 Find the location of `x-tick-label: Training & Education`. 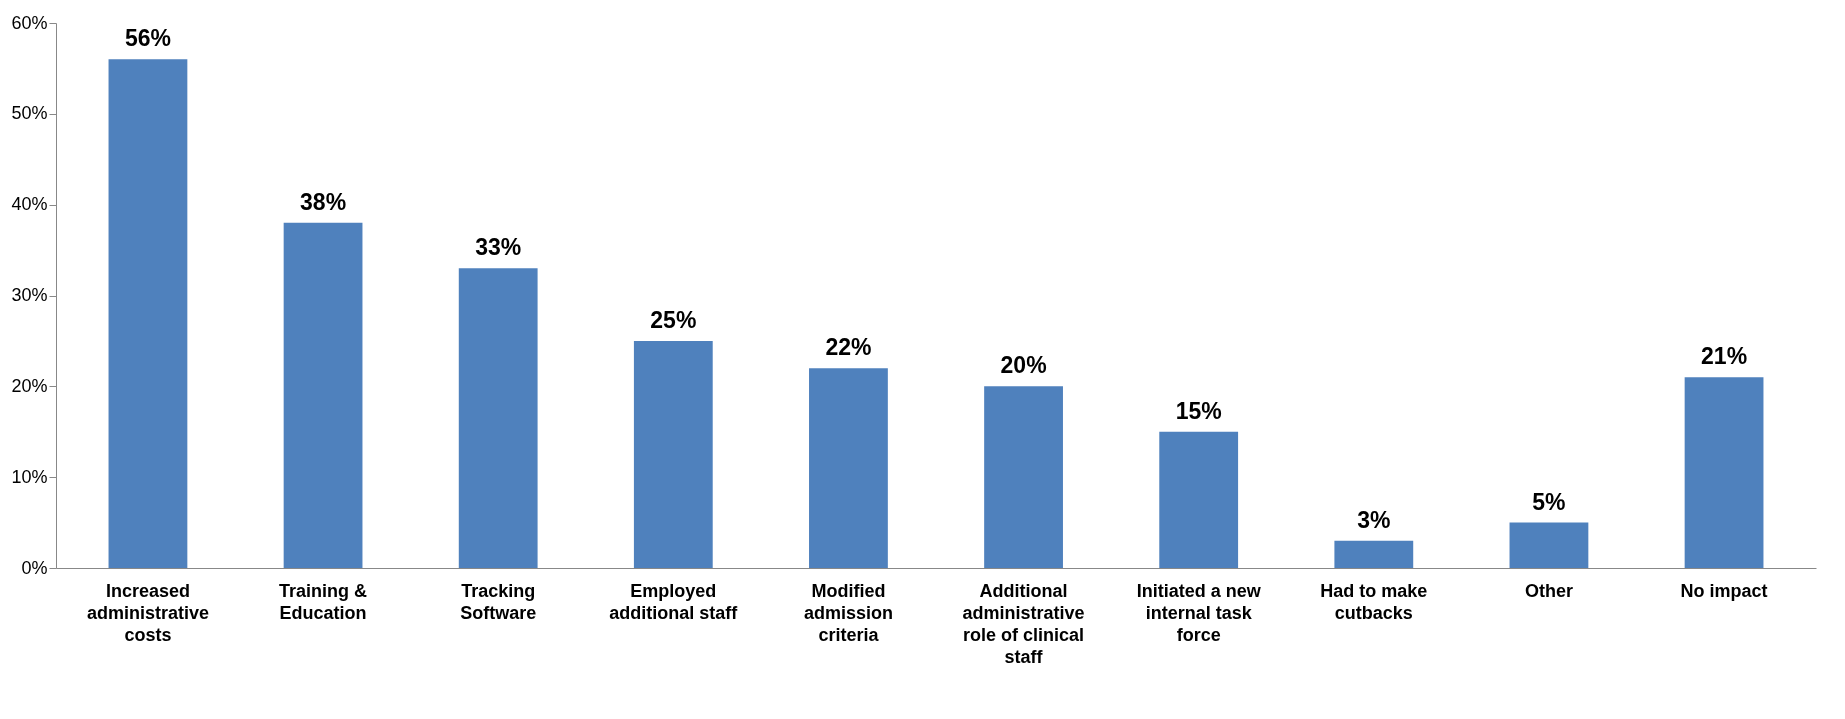

x-tick-label: Training & Education is located at coordinates (323, 601).